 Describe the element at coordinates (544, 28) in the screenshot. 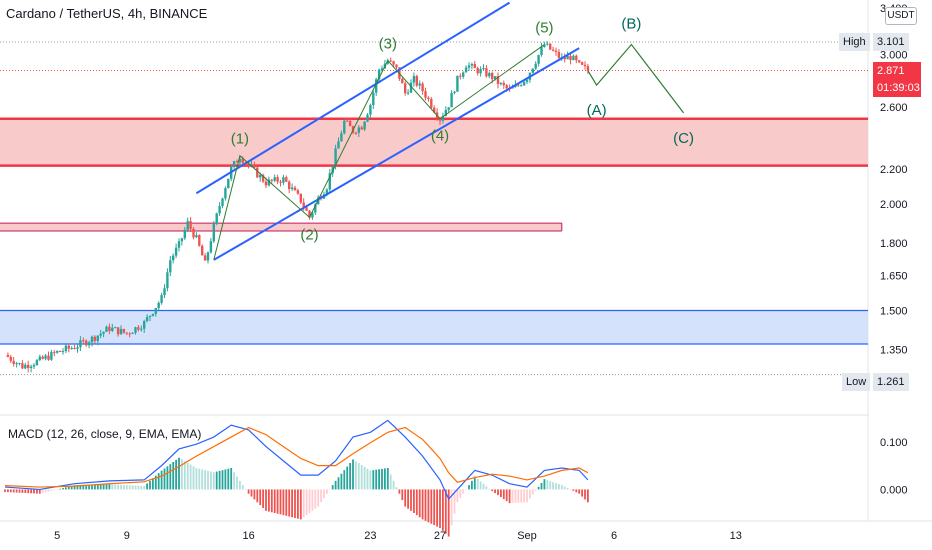

I see `wave-label: (5)` at that location.